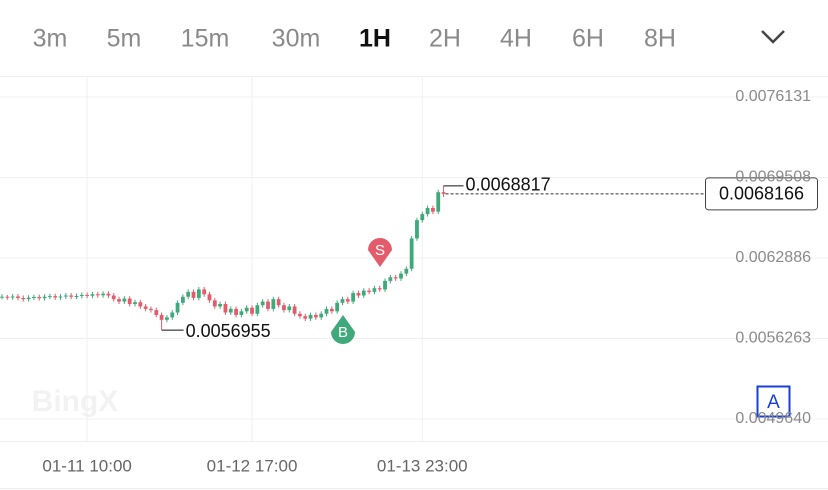  What do you see at coordinates (516, 39) in the screenshot?
I see `timeframe-tab: 4H` at bounding box center [516, 39].